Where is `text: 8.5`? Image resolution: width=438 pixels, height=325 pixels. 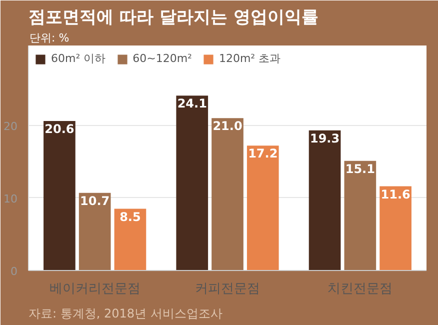
text: 8.5 is located at coordinates (130, 217).